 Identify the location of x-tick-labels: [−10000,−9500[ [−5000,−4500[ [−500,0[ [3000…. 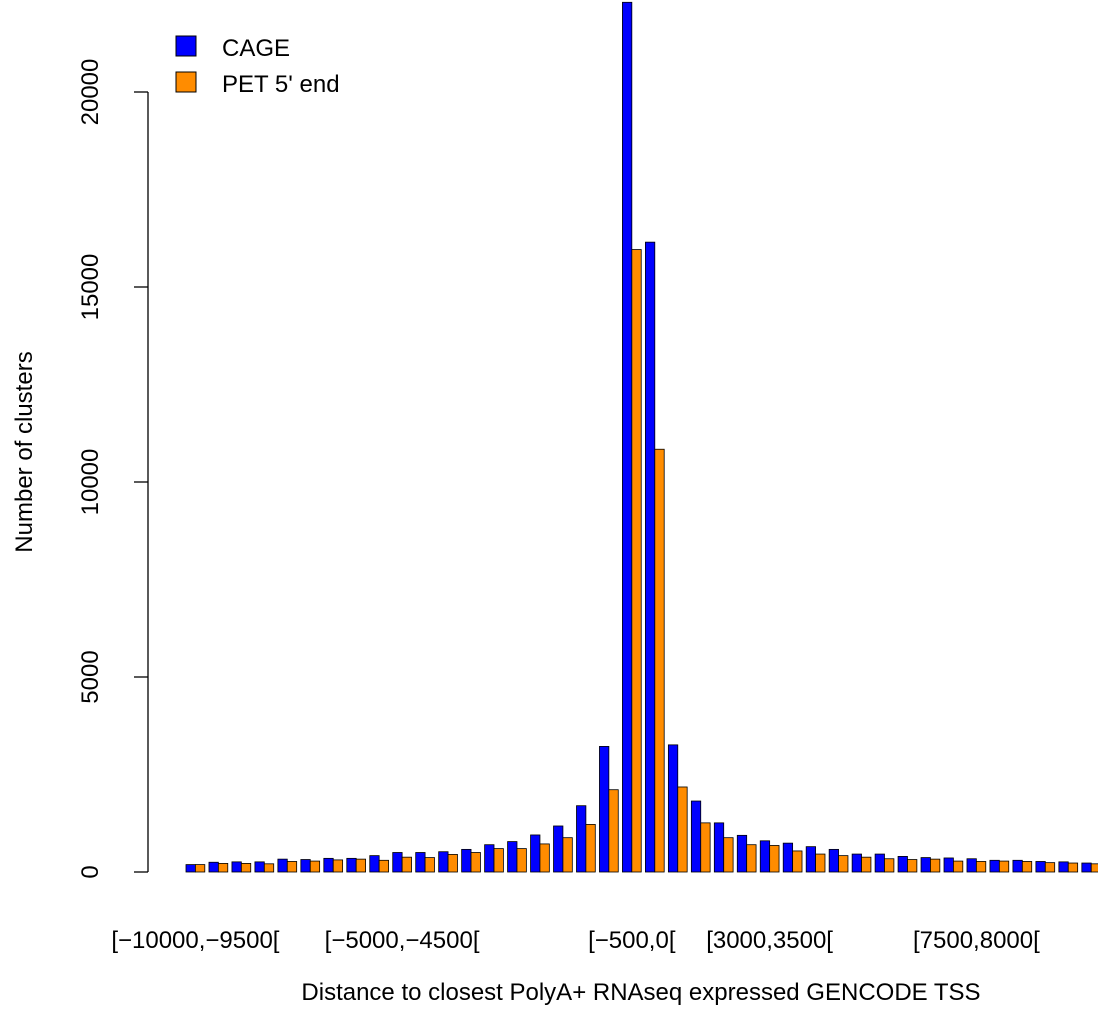
(575, 940).